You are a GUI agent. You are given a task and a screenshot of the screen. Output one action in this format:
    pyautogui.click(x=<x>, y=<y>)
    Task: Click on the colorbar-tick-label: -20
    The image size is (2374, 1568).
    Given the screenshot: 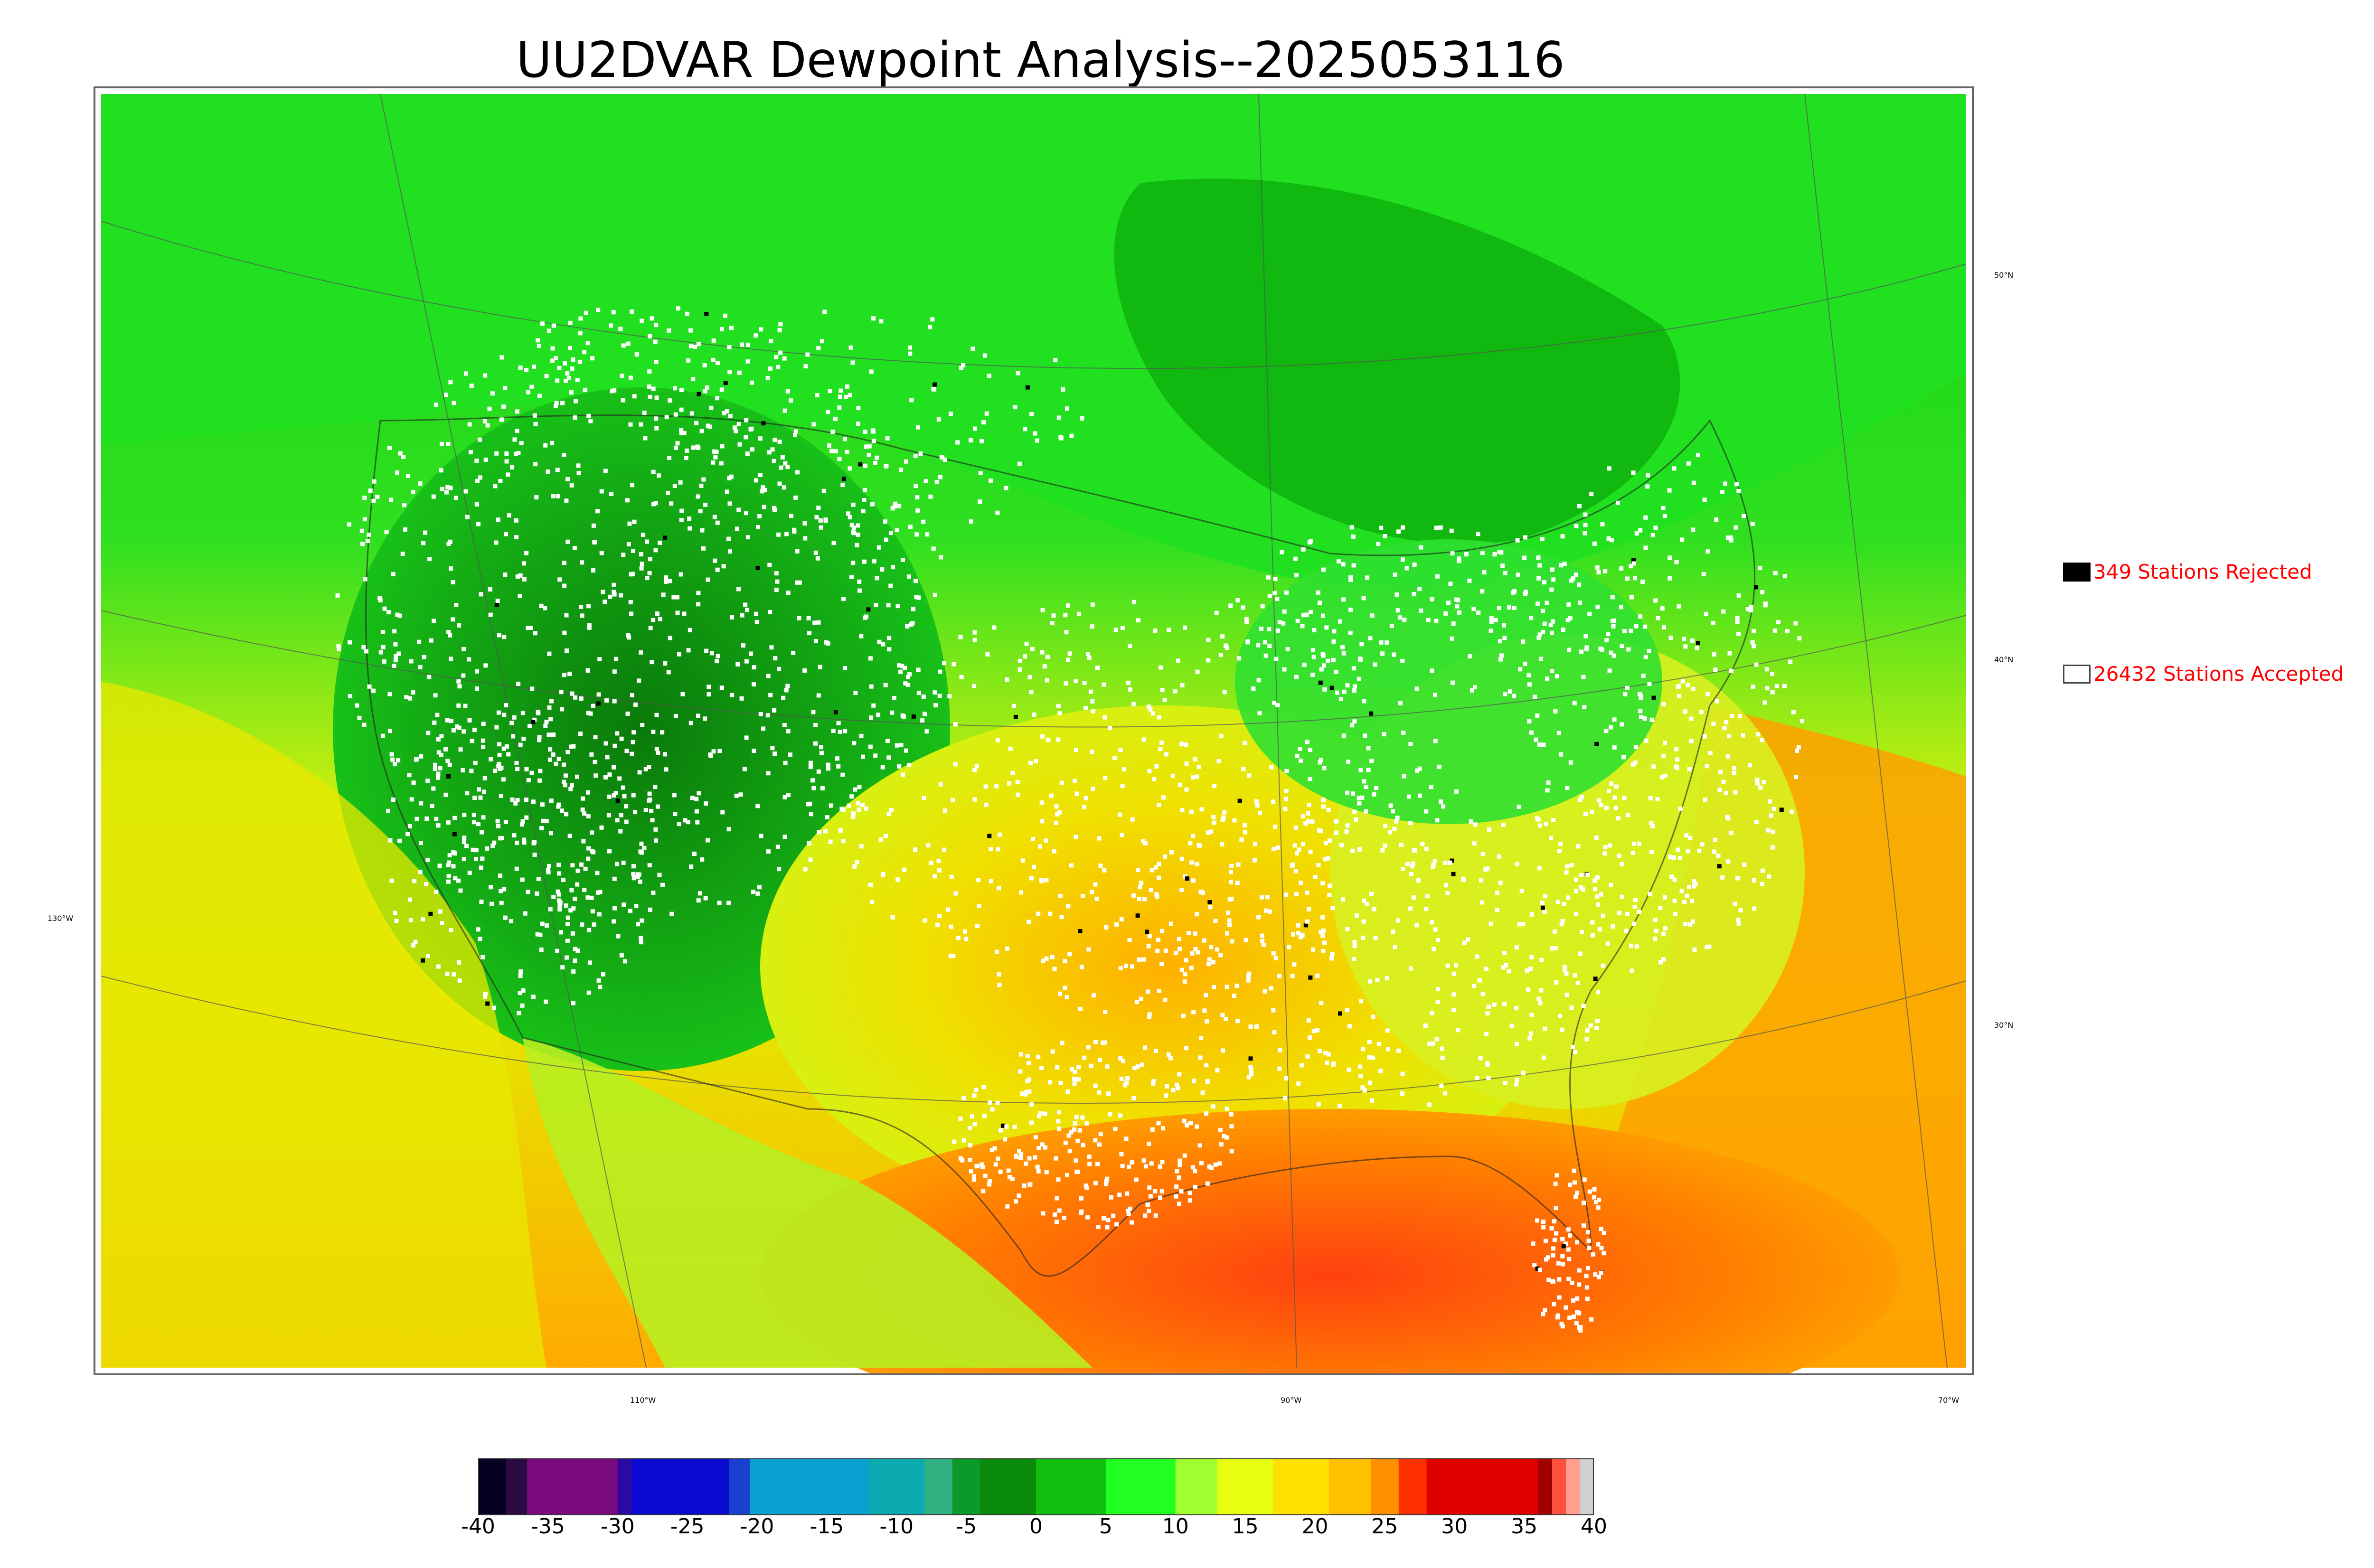 What is the action you would take?
    pyautogui.click(x=757, y=1527)
    